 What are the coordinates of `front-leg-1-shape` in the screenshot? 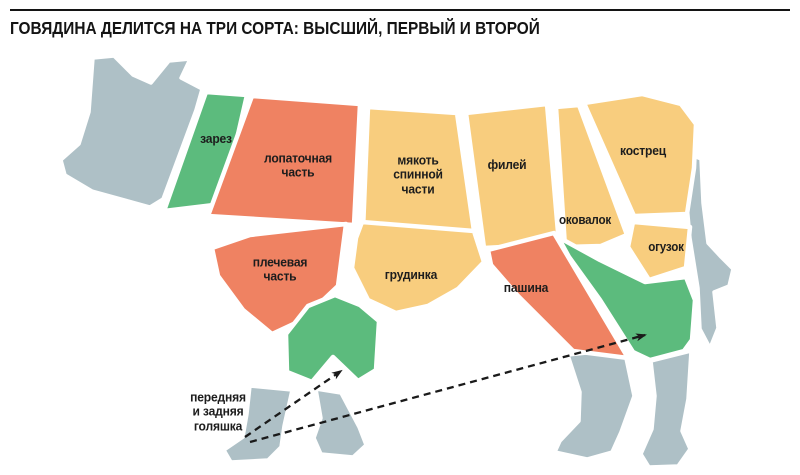 It's located at (258, 424).